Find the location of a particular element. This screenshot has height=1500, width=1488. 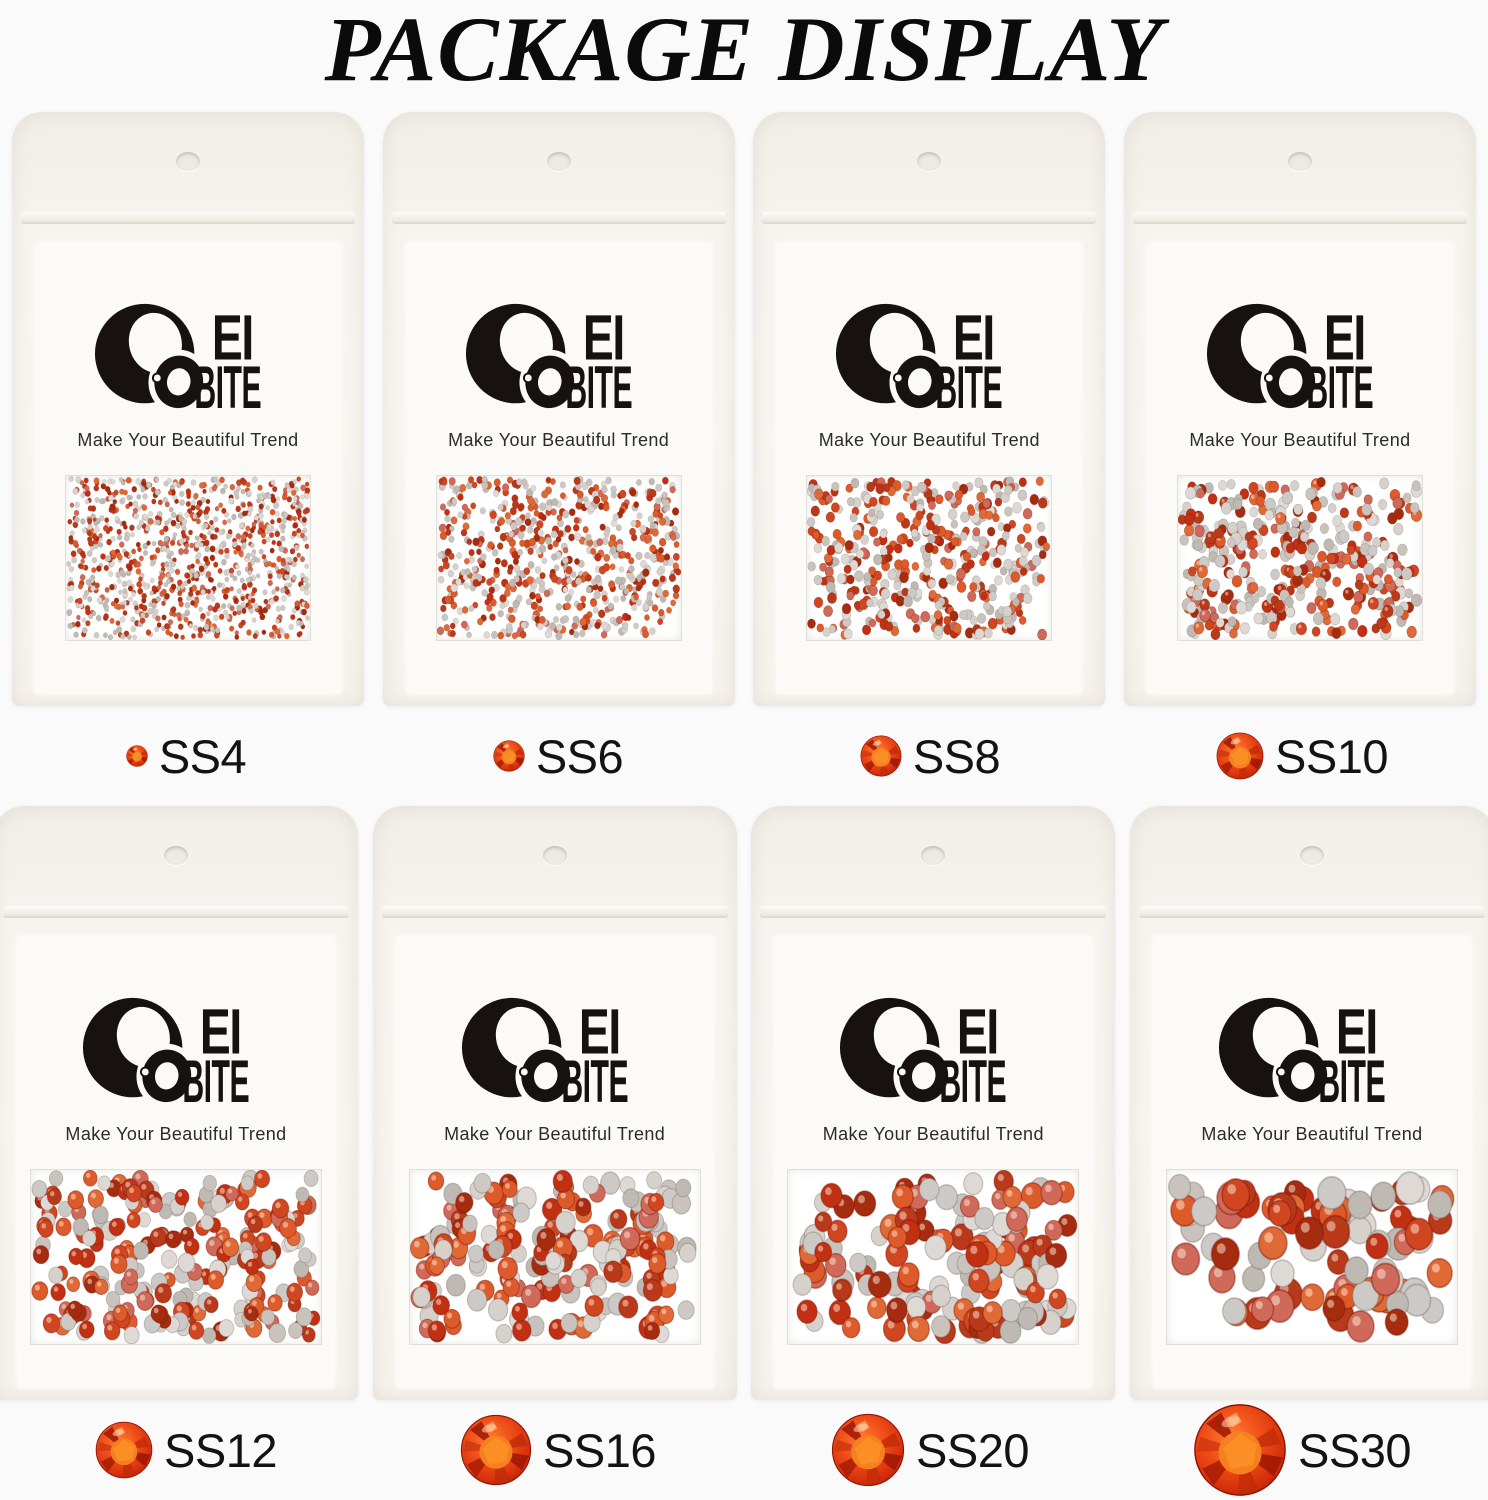

size-label-row-top: SS4 SS6 SS8 SS10 is located at coordinates (744, 756).